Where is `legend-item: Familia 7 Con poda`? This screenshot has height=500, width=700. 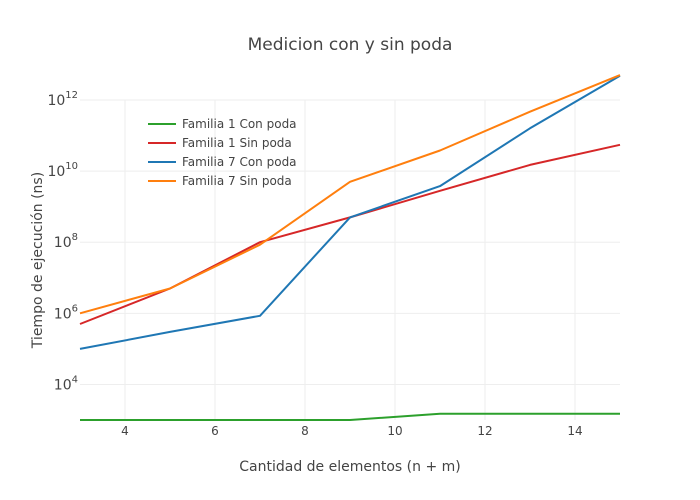 legend-item: Familia 7 Con poda is located at coordinates (222, 162).